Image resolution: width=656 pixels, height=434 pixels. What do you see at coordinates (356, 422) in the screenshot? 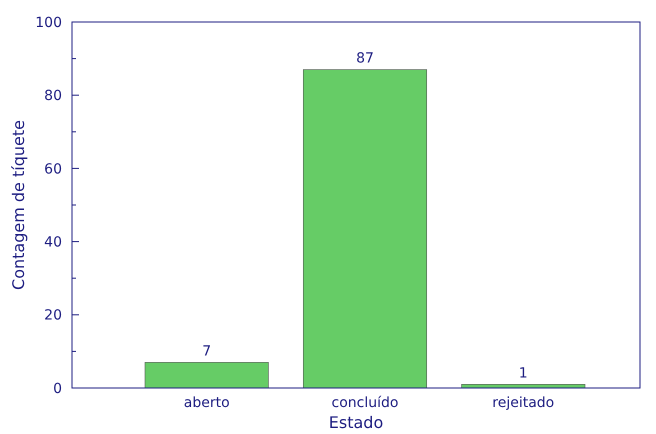
I see `x-axis-title: Estado` at bounding box center [356, 422].